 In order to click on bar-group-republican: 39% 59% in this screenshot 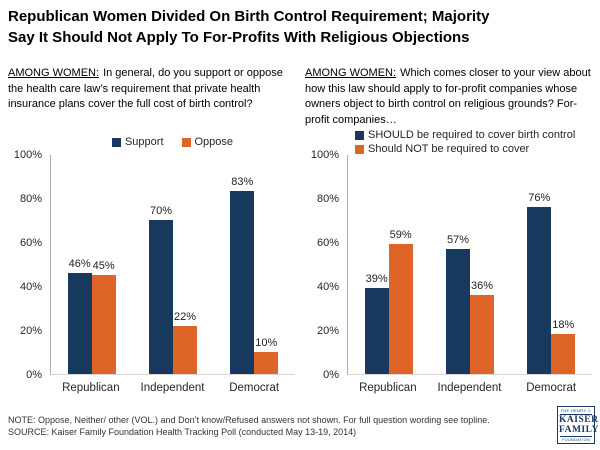, I will do `click(388, 301)`.